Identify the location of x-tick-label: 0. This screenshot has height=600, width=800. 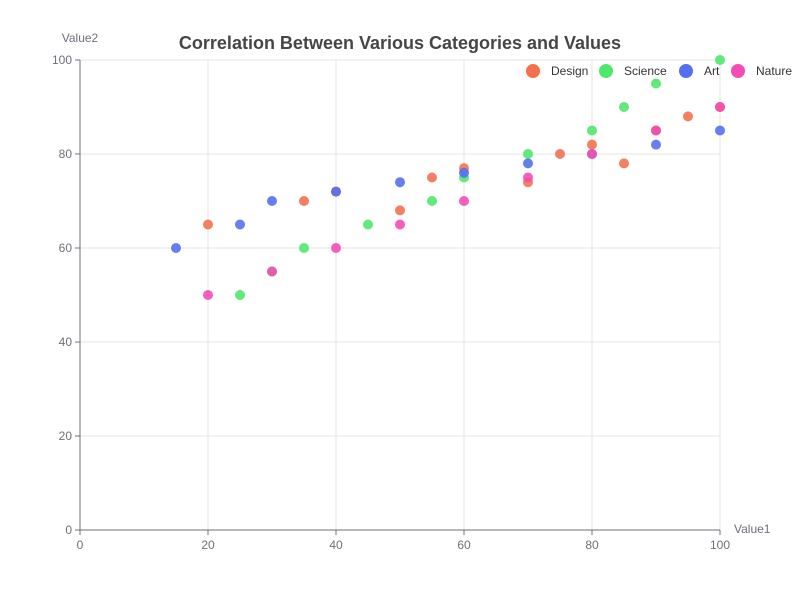
(80, 545).